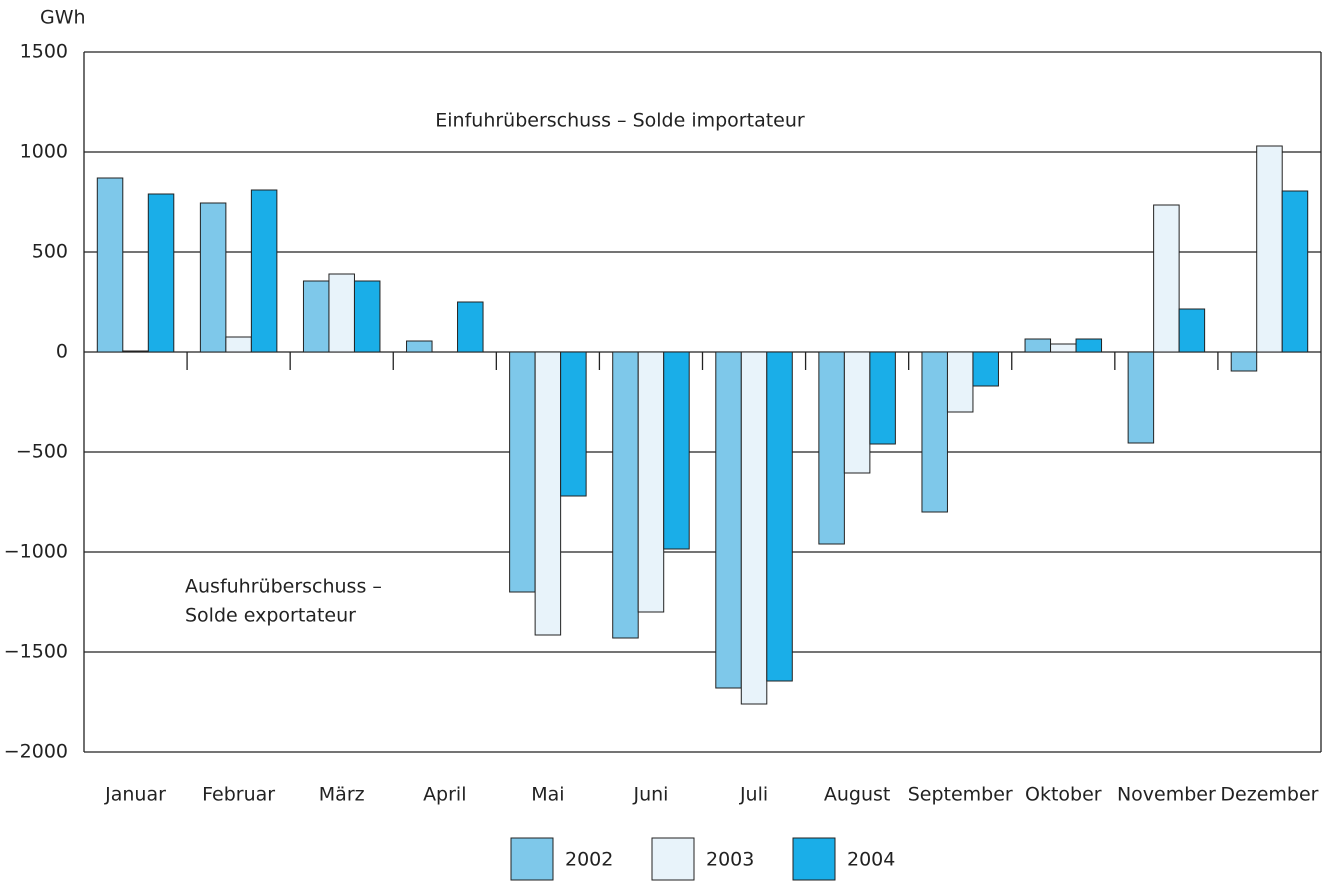  Describe the element at coordinates (620, 121) in the screenshot. I see `annotation: Einfuhrüberschuss – Solde importateur` at that location.